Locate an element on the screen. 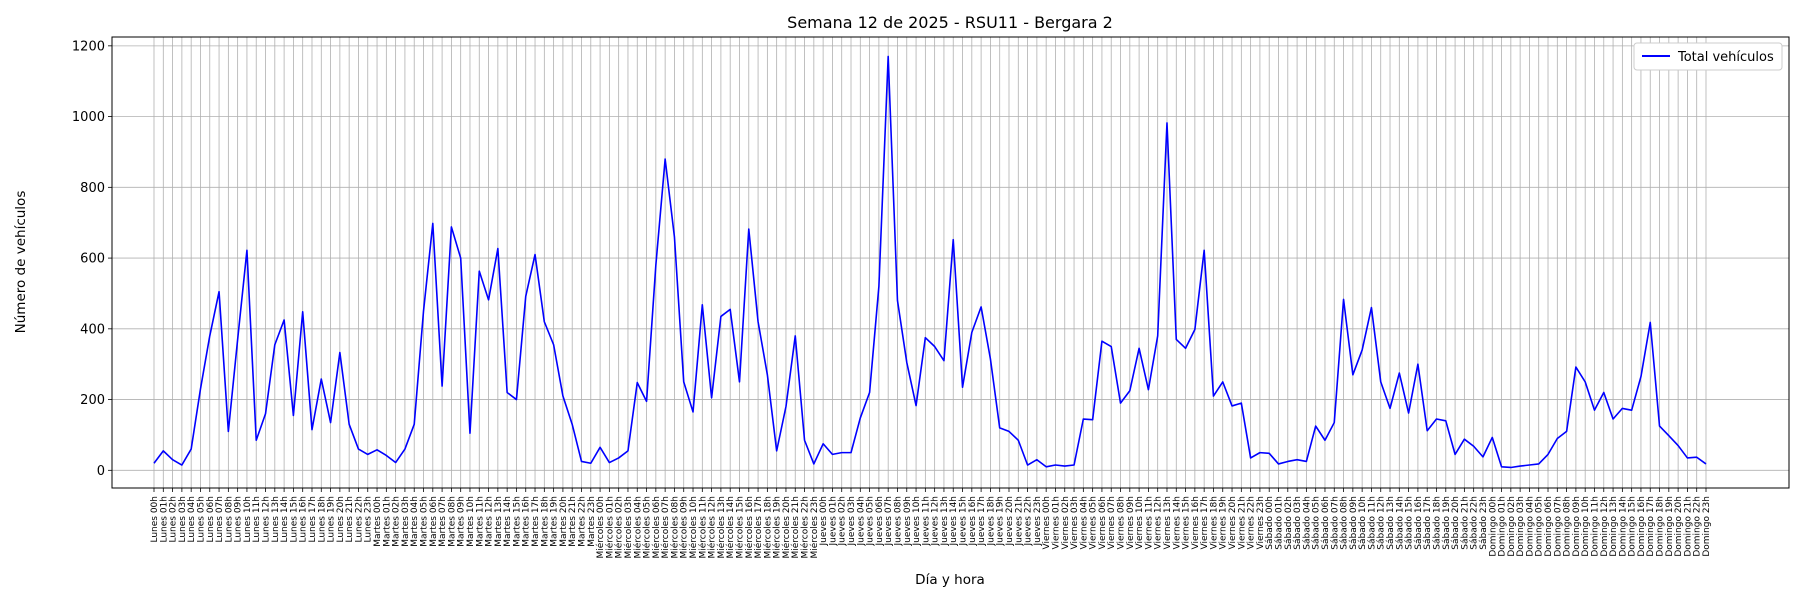  x-tick-label: Martes 04h is located at coordinates (415, 521).